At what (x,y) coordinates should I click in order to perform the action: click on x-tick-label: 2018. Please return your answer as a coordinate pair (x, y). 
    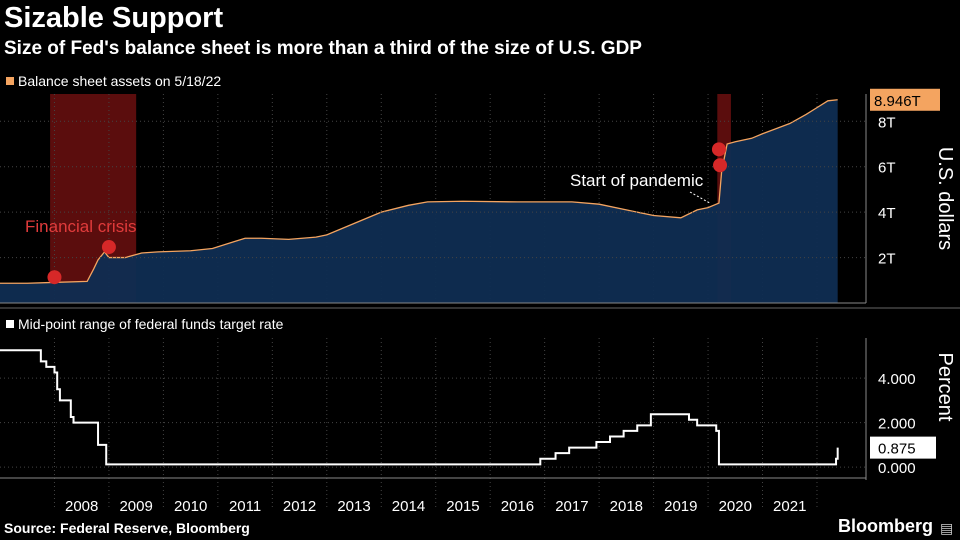
    Looking at the image, I should click on (626, 506).